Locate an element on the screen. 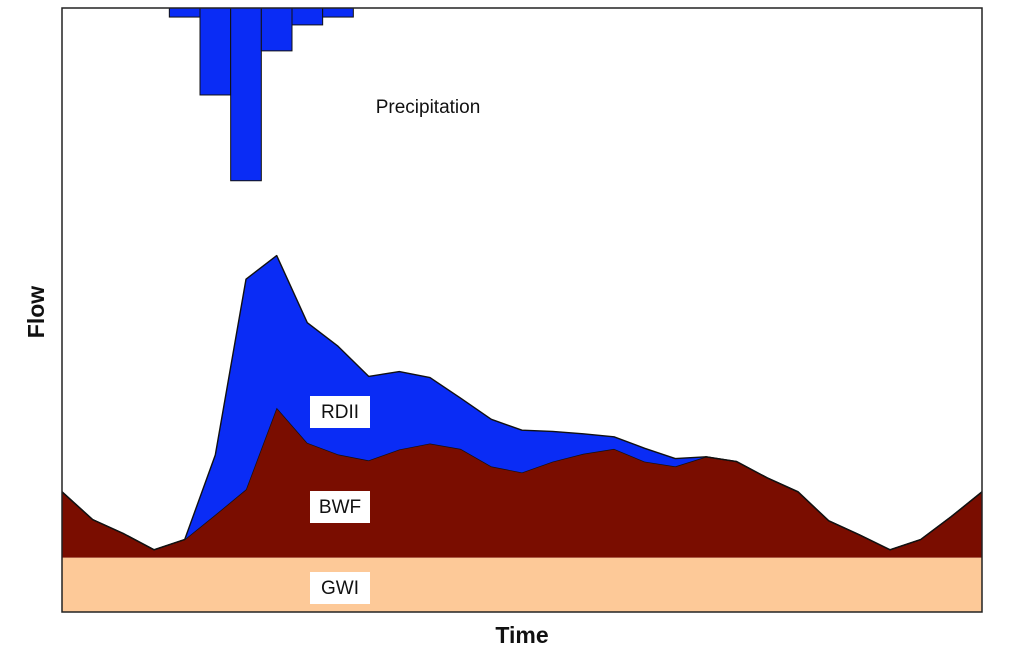  series-label: BWF is located at coordinates (340, 507).